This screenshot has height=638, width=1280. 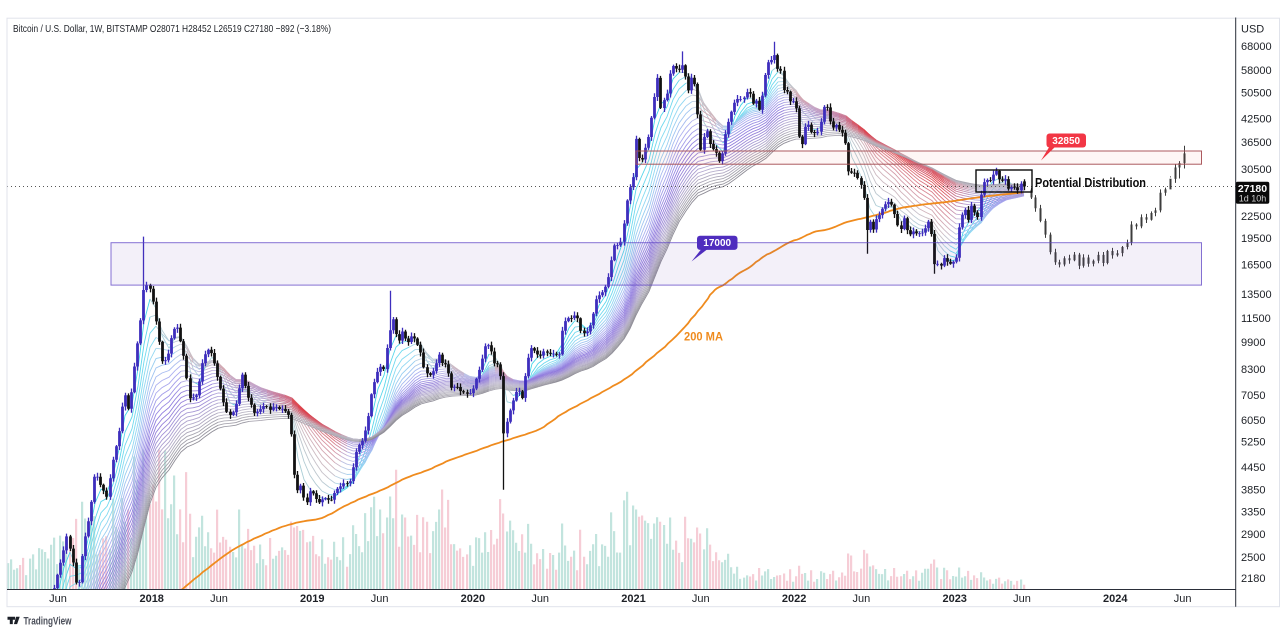 What do you see at coordinates (717, 243) in the screenshot?
I see `svg-text: 17000` at bounding box center [717, 243].